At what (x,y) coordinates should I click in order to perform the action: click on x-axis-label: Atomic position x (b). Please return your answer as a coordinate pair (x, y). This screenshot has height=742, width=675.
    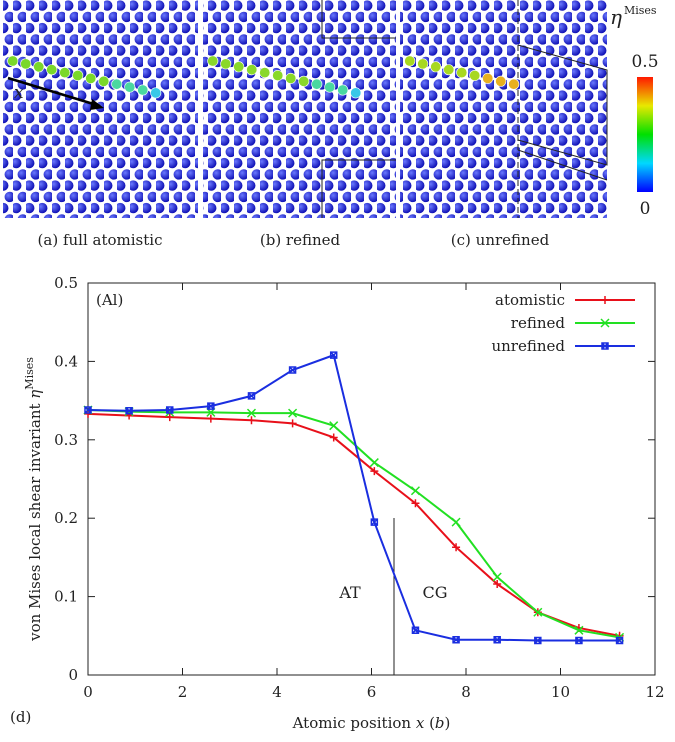
    Looking at the image, I should click on (371, 723).